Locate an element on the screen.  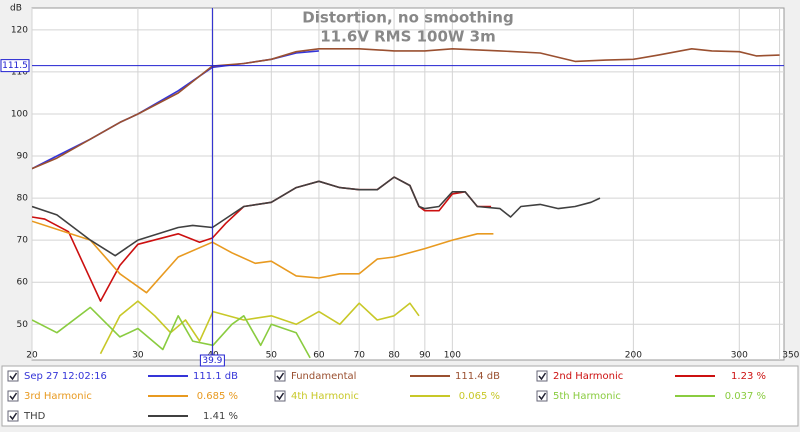
legend-name: 2nd Harmonic is located at coordinates (588, 376).